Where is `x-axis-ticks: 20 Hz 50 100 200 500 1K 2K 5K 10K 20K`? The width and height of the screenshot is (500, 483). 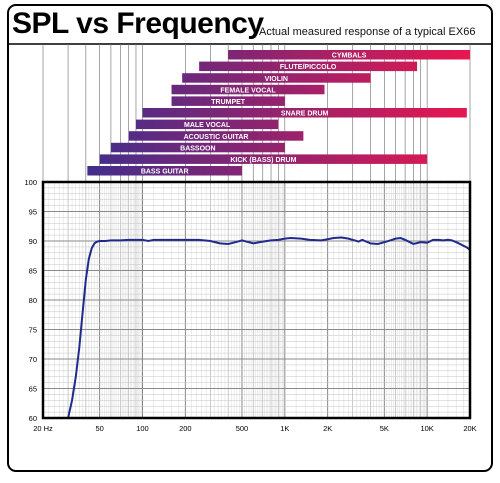 x-axis-ticks: 20 Hz 50 100 200 500 1K 2K 5K 10K 20K is located at coordinates (254, 428).